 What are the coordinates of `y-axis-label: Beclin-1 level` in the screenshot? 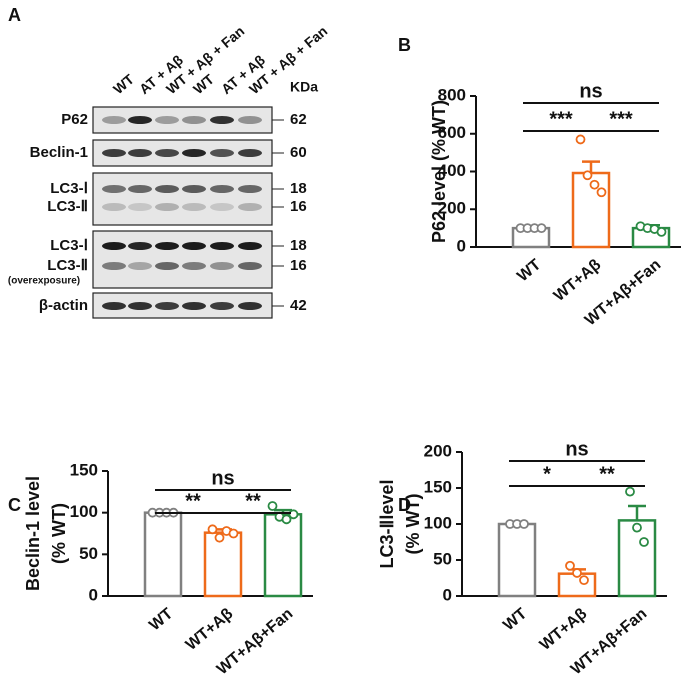 It's located at (33, 533).